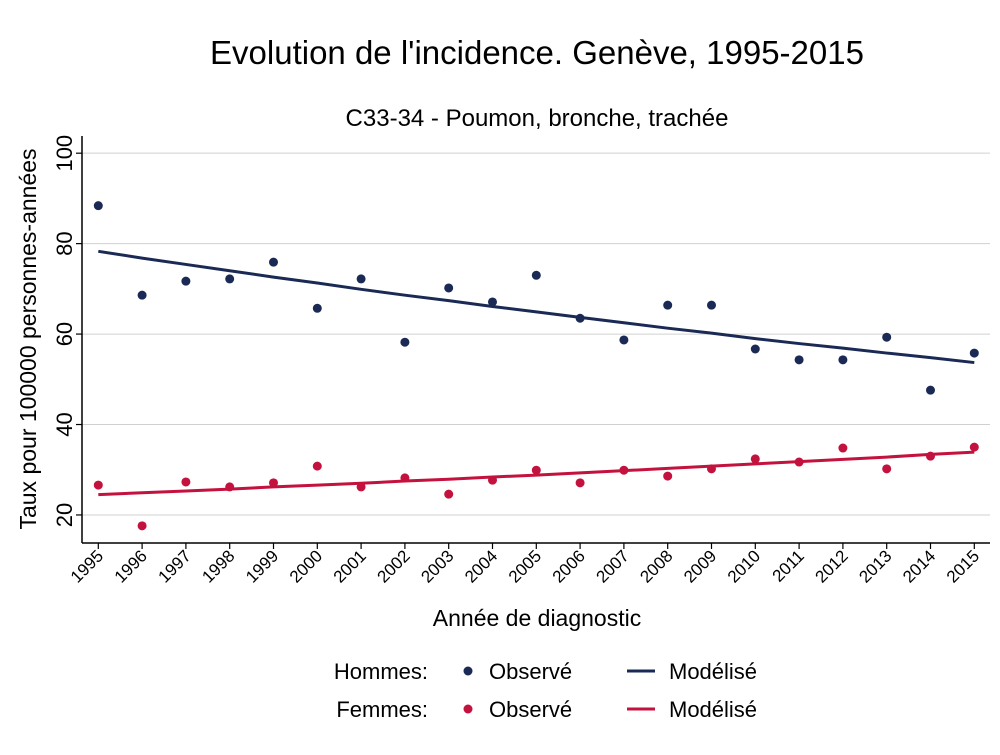 The width and height of the screenshot is (1000, 755). I want to click on y-axis-label: Taux pour 100000 personnes-années, so click(28, 338).